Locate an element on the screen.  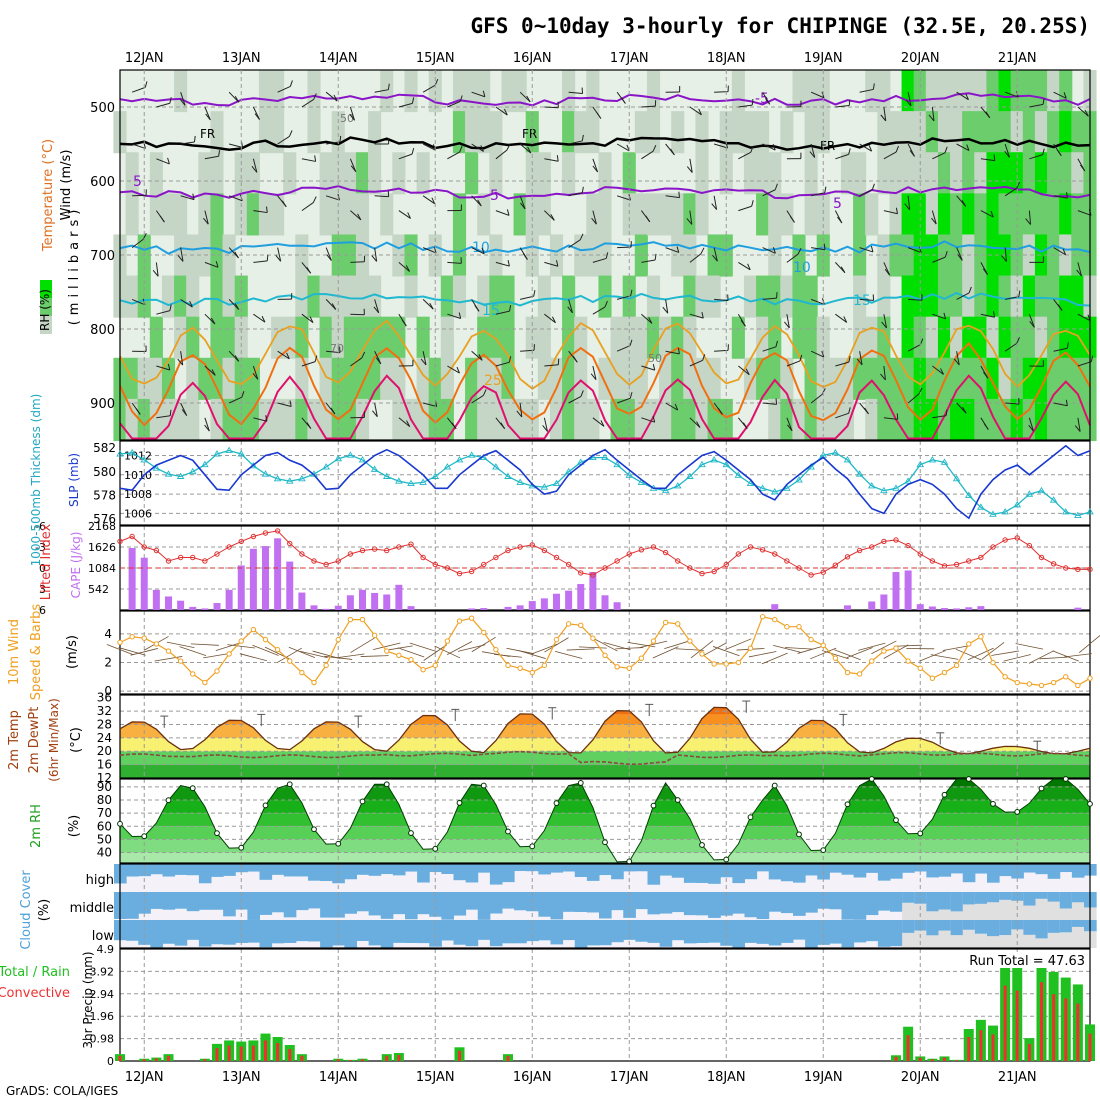
cloud-level-middle: middle is located at coordinates (92, 908).